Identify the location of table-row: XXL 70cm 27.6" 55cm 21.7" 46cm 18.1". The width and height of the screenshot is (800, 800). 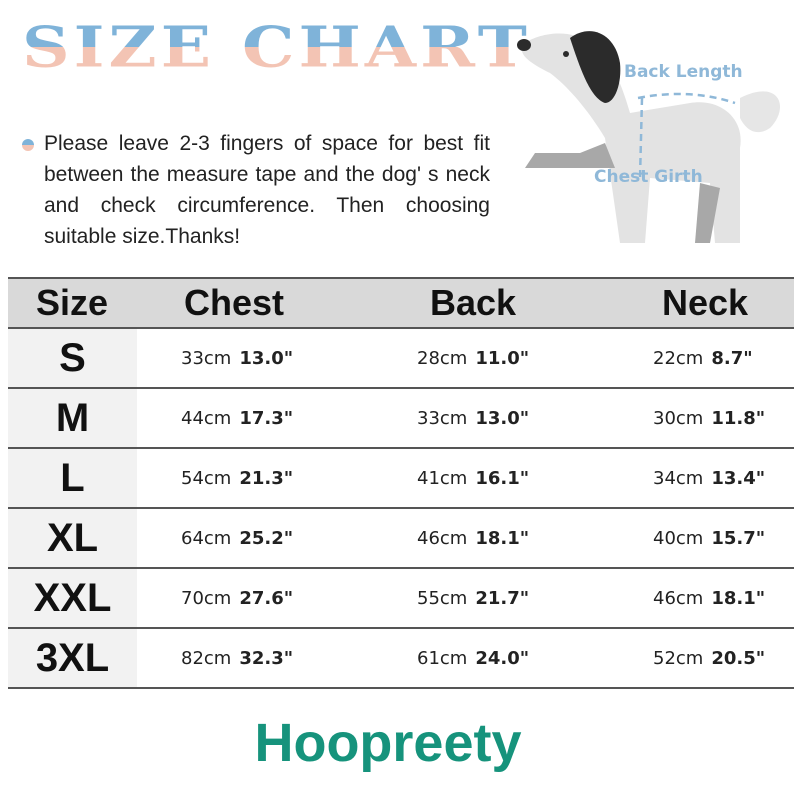
(401, 599).